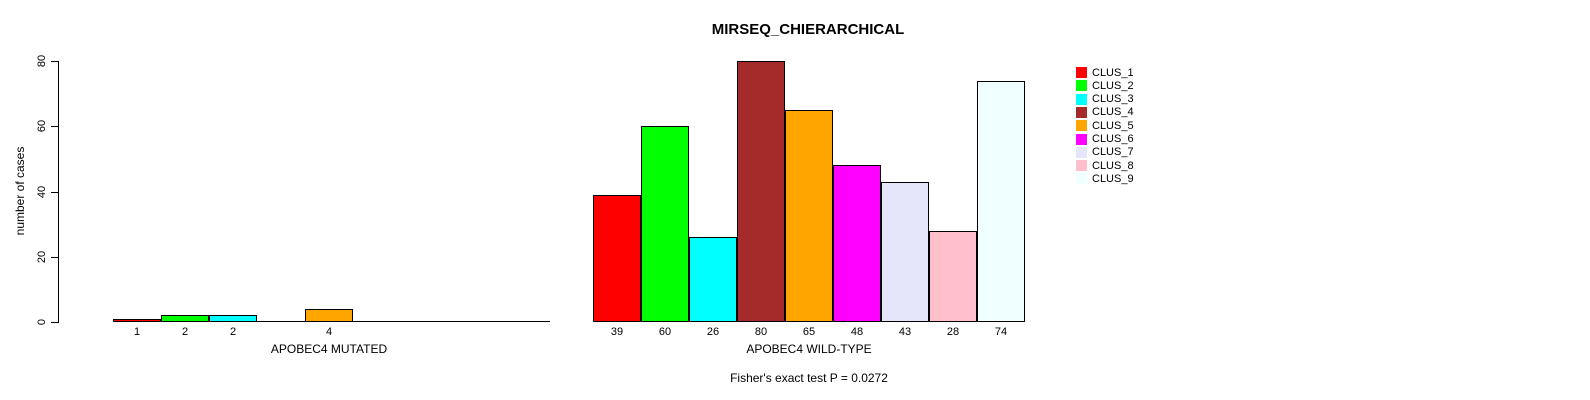  I want to click on legend-label: CLUS_2, so click(1113, 85).